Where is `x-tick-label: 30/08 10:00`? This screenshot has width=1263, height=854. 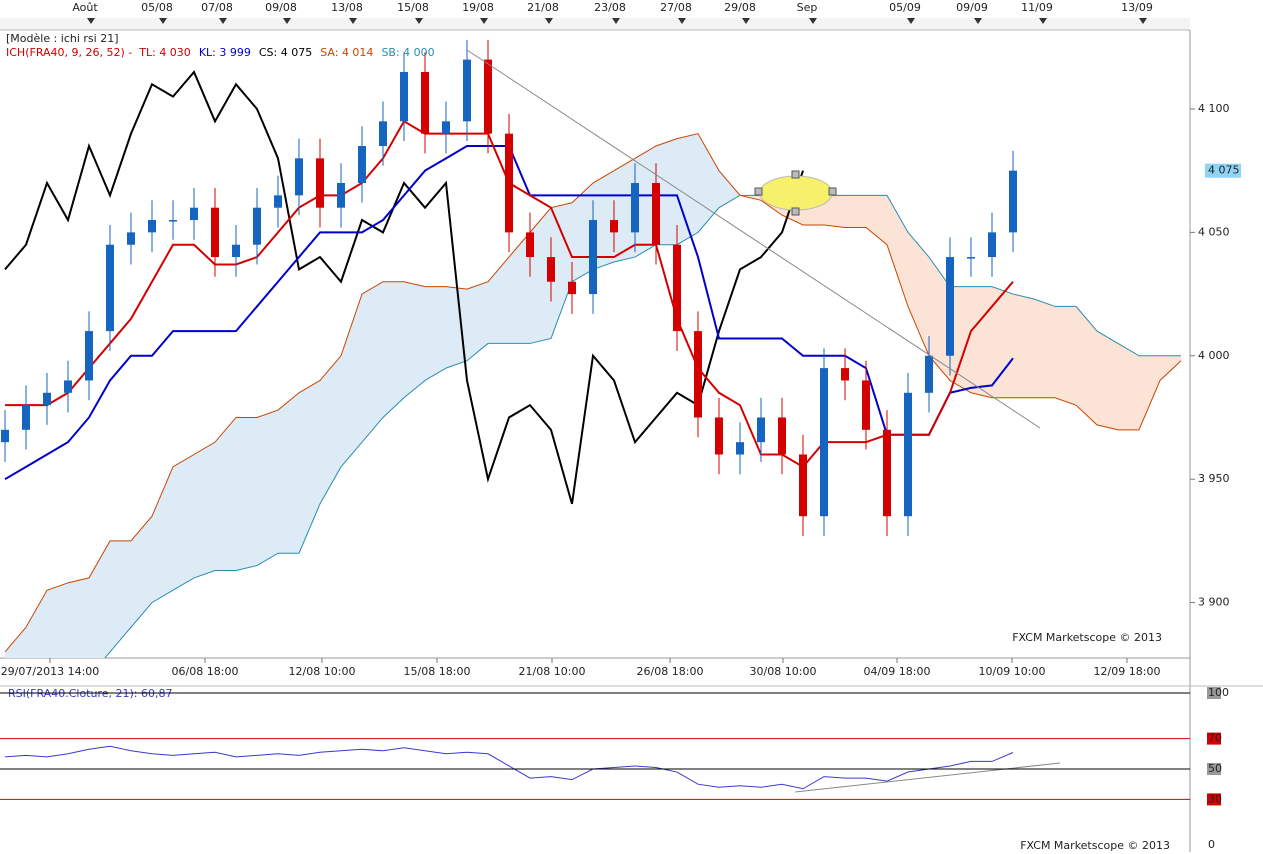
x-tick-label: 30/08 10:00 is located at coordinates (783, 671).